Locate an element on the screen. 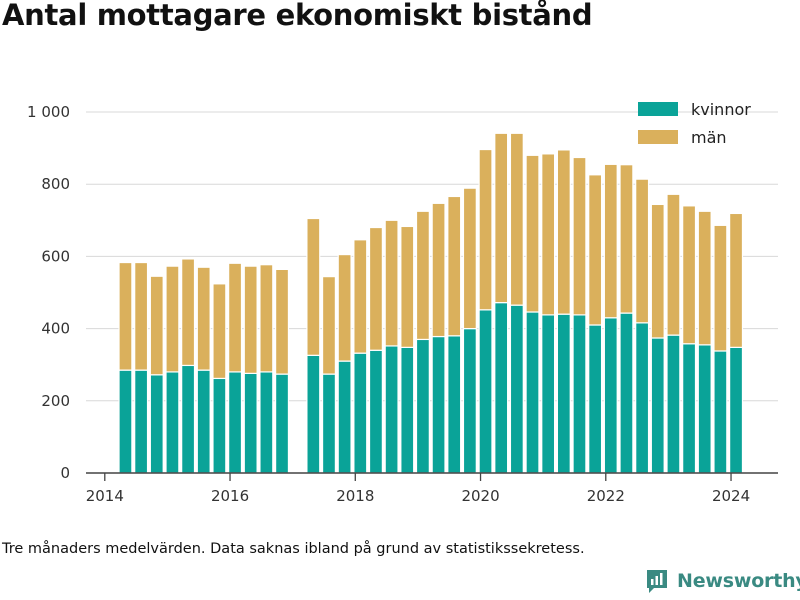  x-tick-label: 2014 is located at coordinates (105, 496).